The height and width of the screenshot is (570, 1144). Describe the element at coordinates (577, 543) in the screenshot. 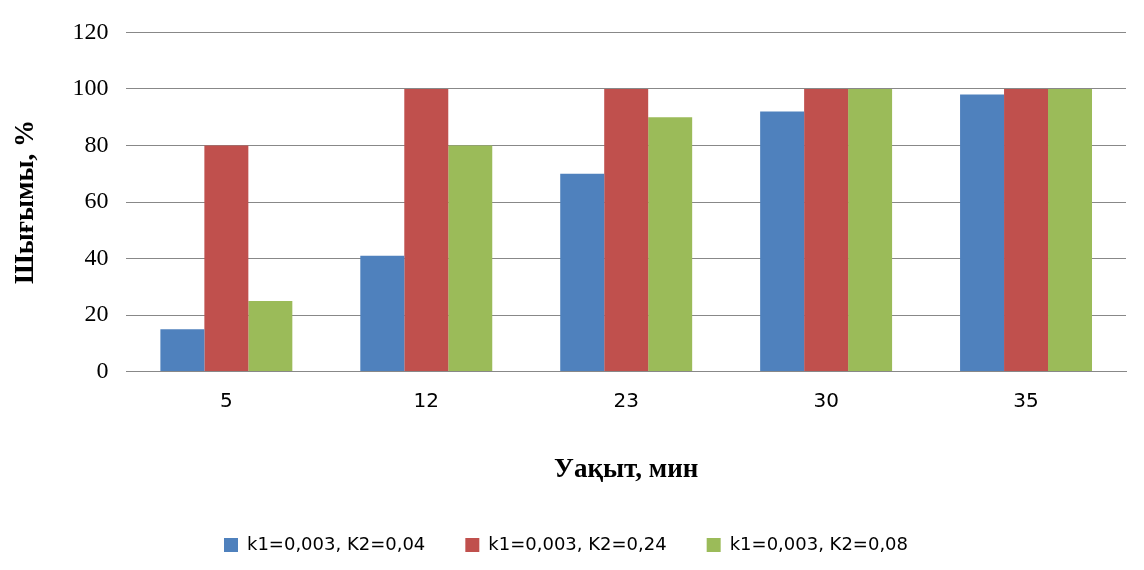

I see `legend-label: k1=0,003, K2=0,24` at that location.